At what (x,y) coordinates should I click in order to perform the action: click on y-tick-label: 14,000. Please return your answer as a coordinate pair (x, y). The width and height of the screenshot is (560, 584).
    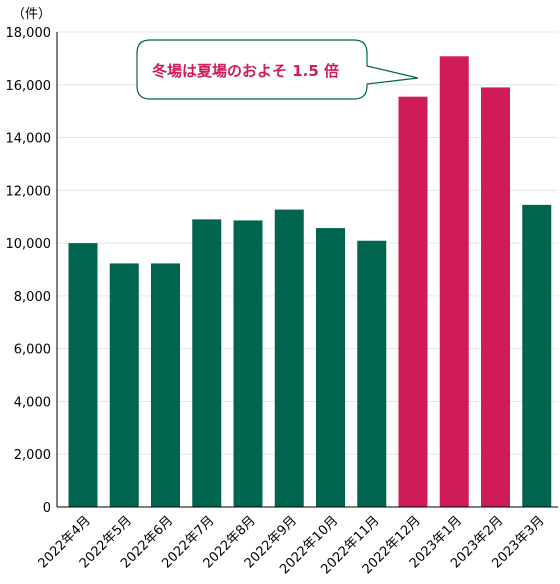
    Looking at the image, I should click on (29, 139).